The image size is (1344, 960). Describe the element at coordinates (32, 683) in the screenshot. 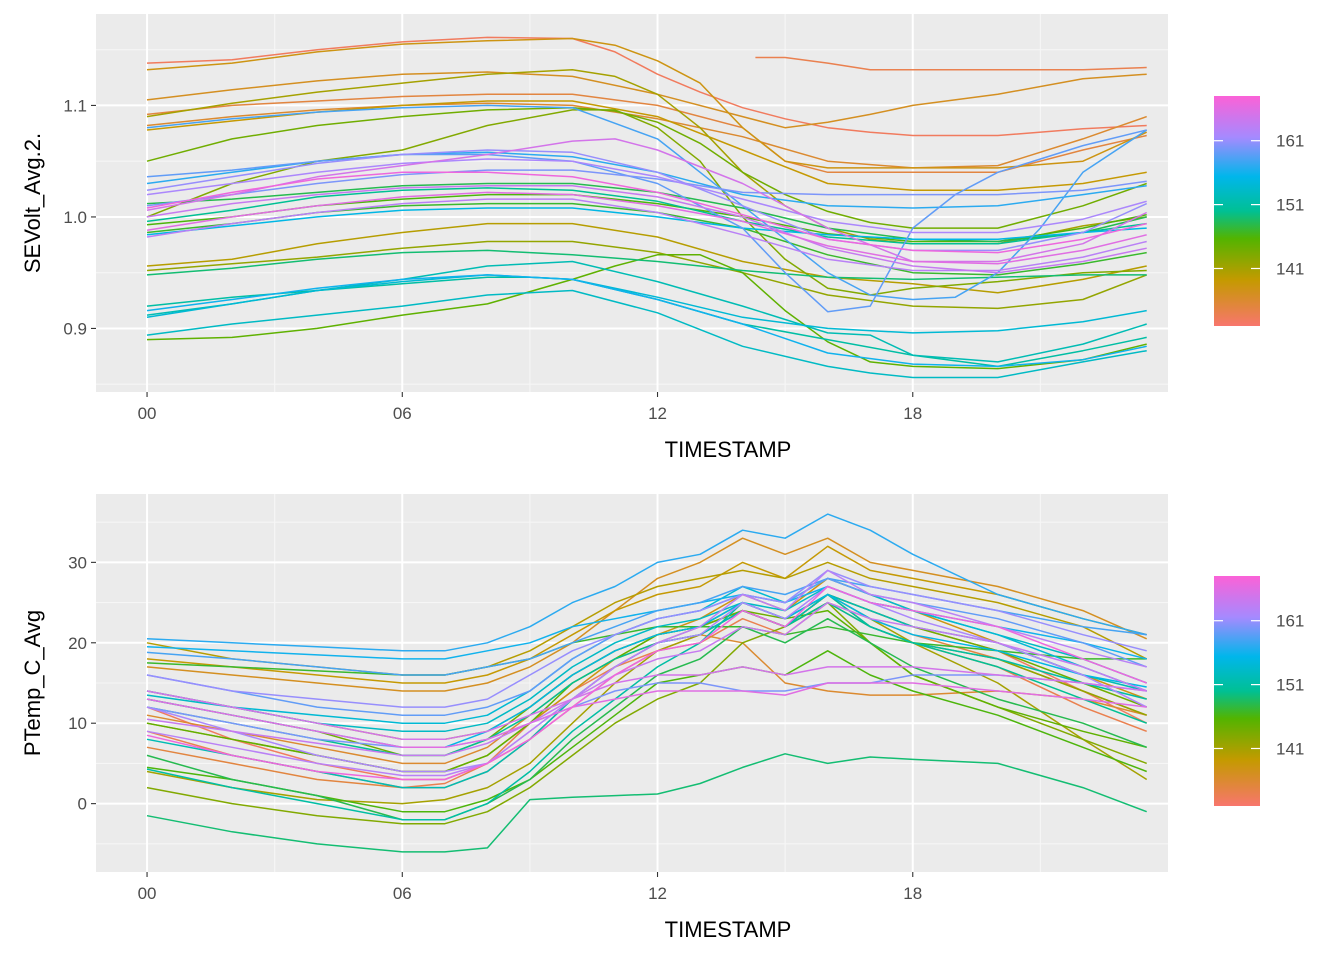

I see `y-axis-title: PTemp_C_Avg` at that location.